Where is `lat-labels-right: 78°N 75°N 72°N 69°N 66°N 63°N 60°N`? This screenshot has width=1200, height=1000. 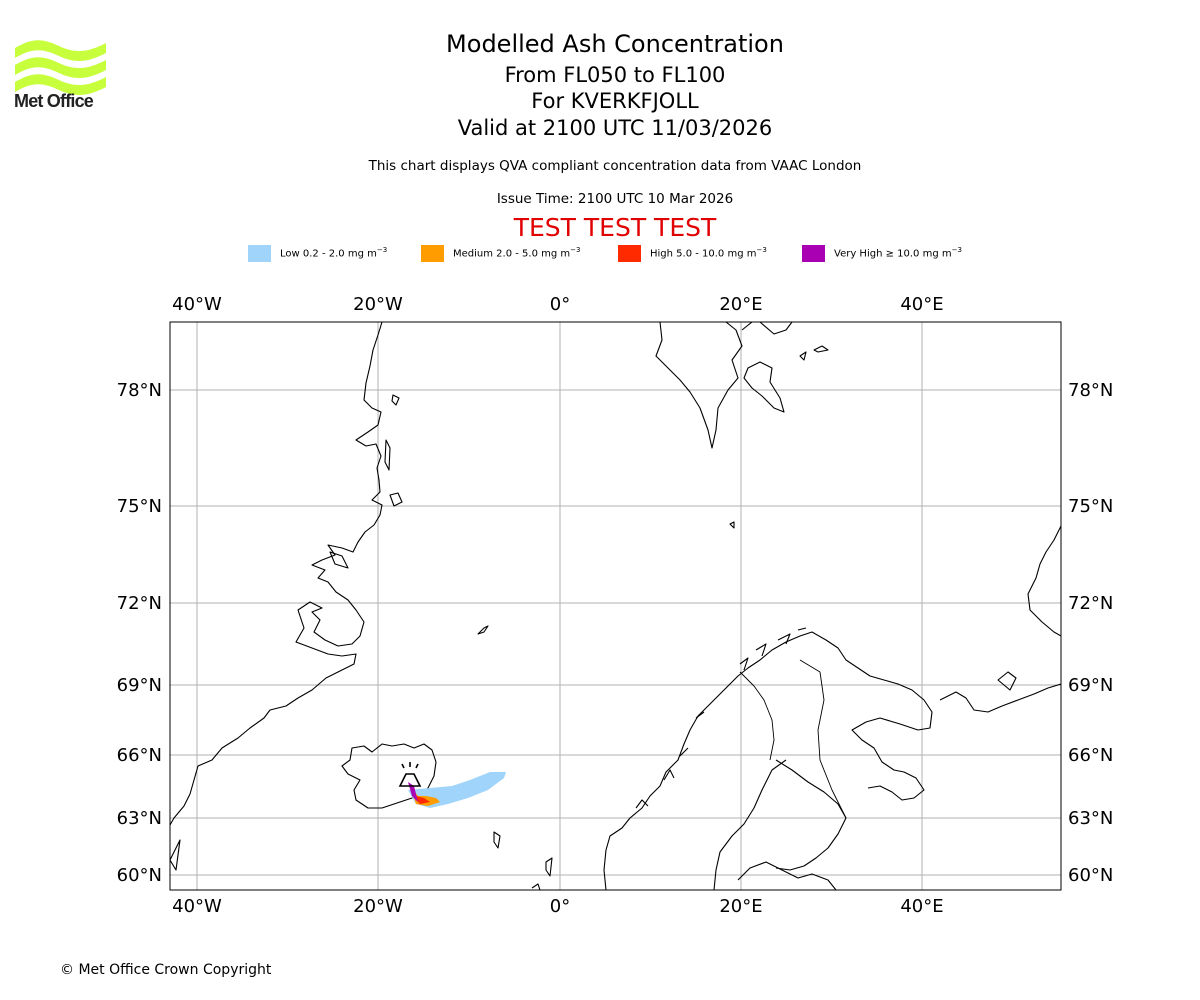 lat-labels-right: 78°N 75°N 72°N 69°N 66°N 63°N 60°N is located at coordinates (1090, 633).